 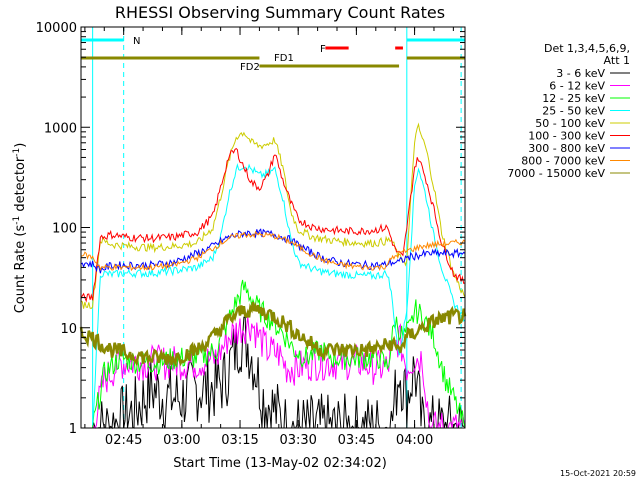 I want to click on y-tick-label-0: 1, so click(x=73, y=429).